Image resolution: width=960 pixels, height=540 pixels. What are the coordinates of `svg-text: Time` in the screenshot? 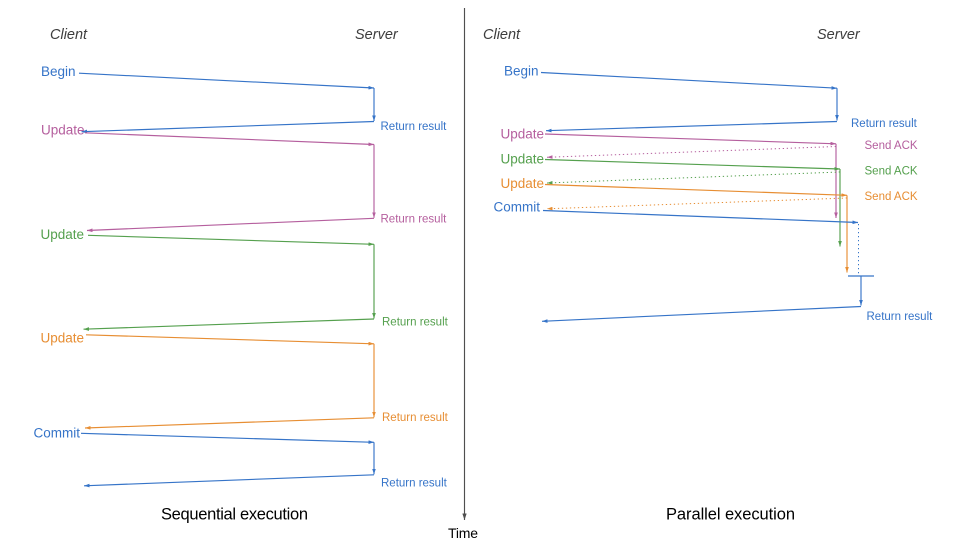 It's located at (463, 532).